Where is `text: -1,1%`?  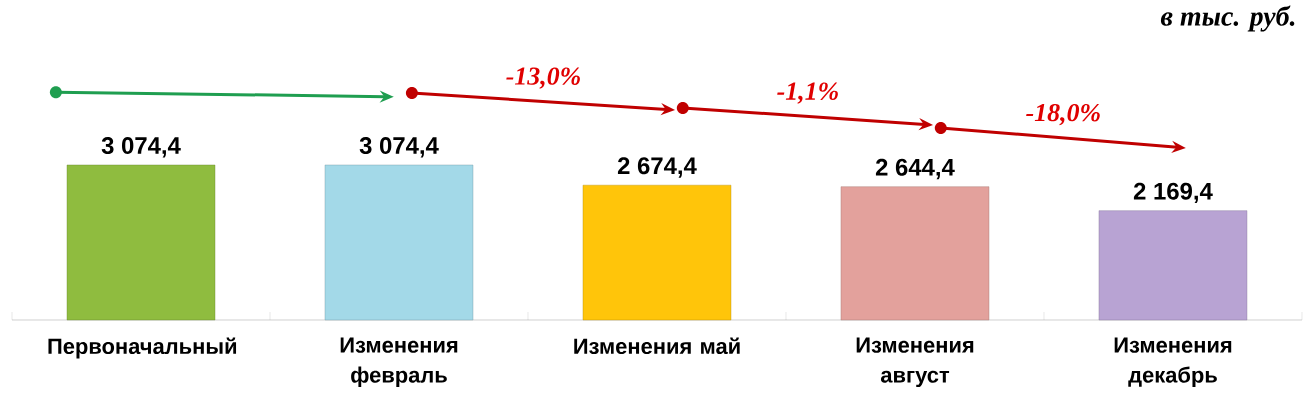
text: -1,1% is located at coordinates (807, 93).